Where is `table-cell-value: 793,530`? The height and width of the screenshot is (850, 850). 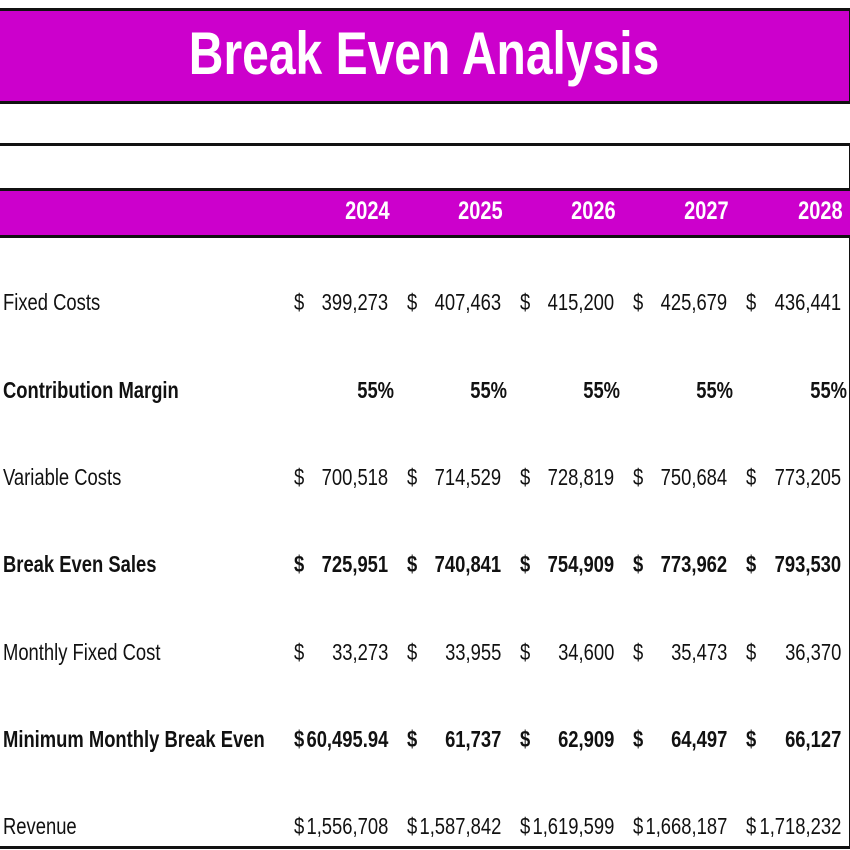
table-cell-value: 793,530 is located at coordinates (807, 564).